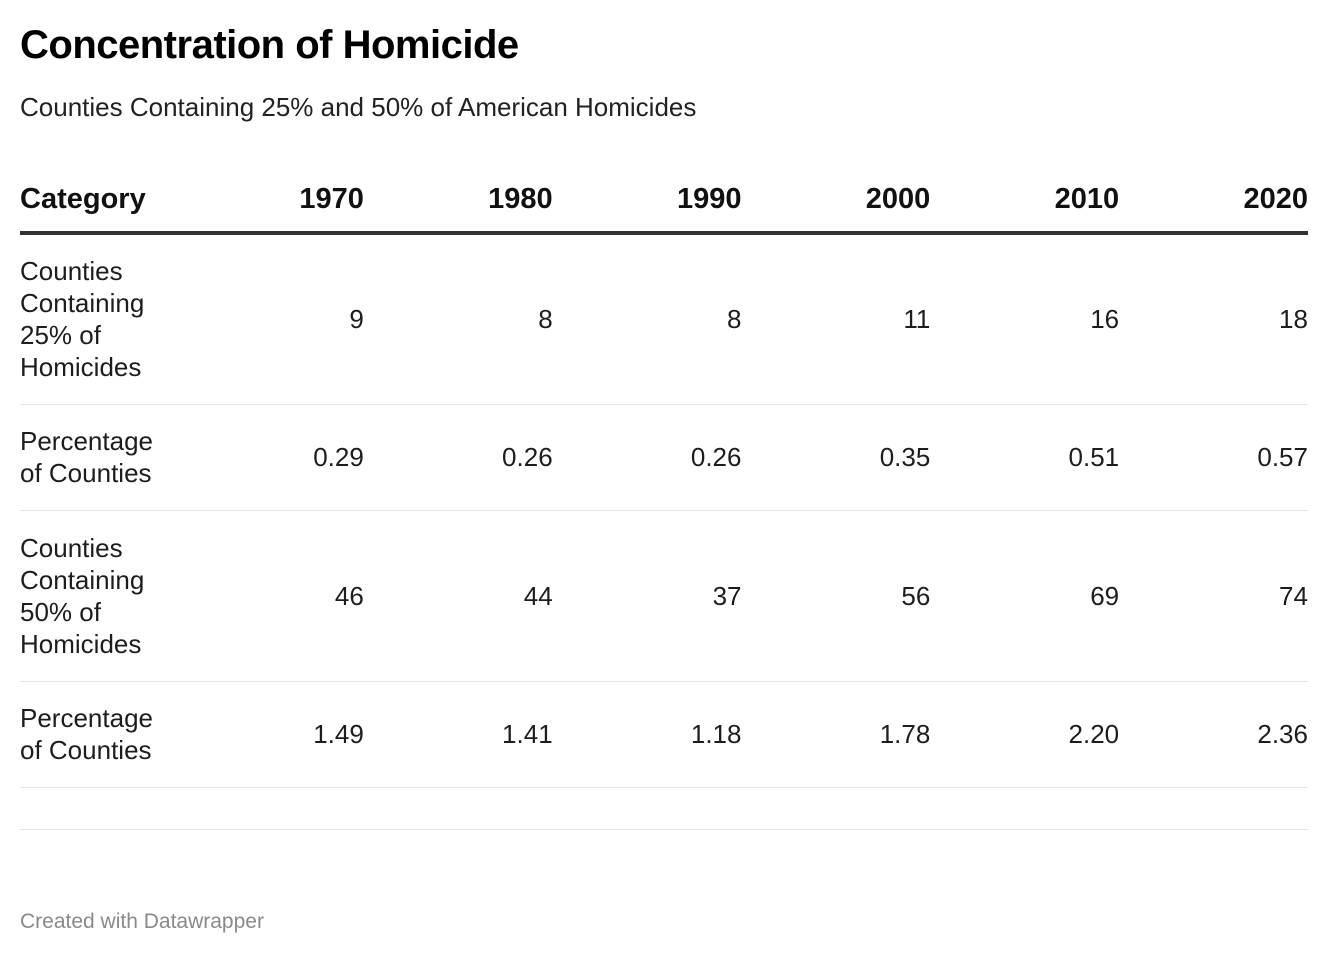  I want to click on table-cell: 0.29, so click(269, 457).